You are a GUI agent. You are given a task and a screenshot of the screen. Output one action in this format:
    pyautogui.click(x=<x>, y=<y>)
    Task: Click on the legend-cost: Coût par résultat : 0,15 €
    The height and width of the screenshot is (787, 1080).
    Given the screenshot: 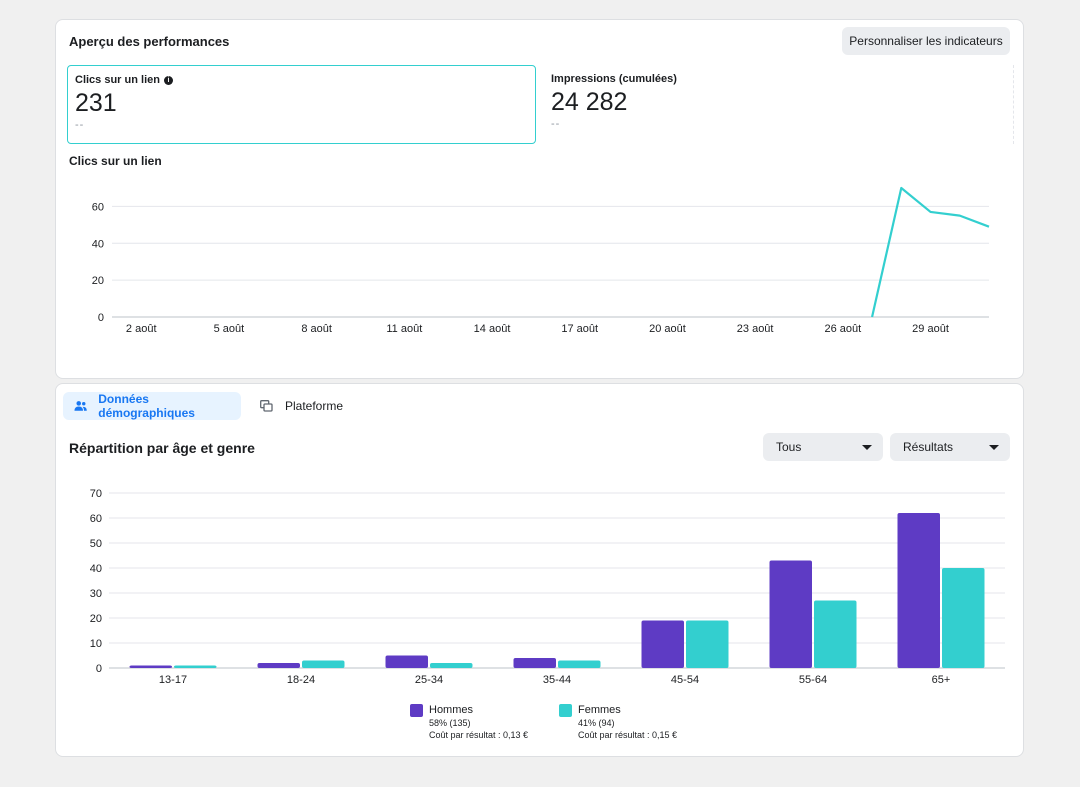 What is the action you would take?
    pyautogui.click(x=628, y=735)
    